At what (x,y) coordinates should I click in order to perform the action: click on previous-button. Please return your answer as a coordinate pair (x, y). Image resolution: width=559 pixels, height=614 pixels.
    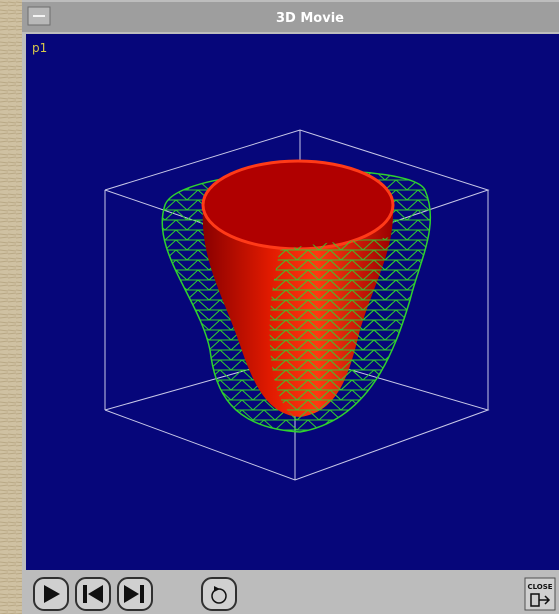
    Looking at the image, I should click on (93, 594).